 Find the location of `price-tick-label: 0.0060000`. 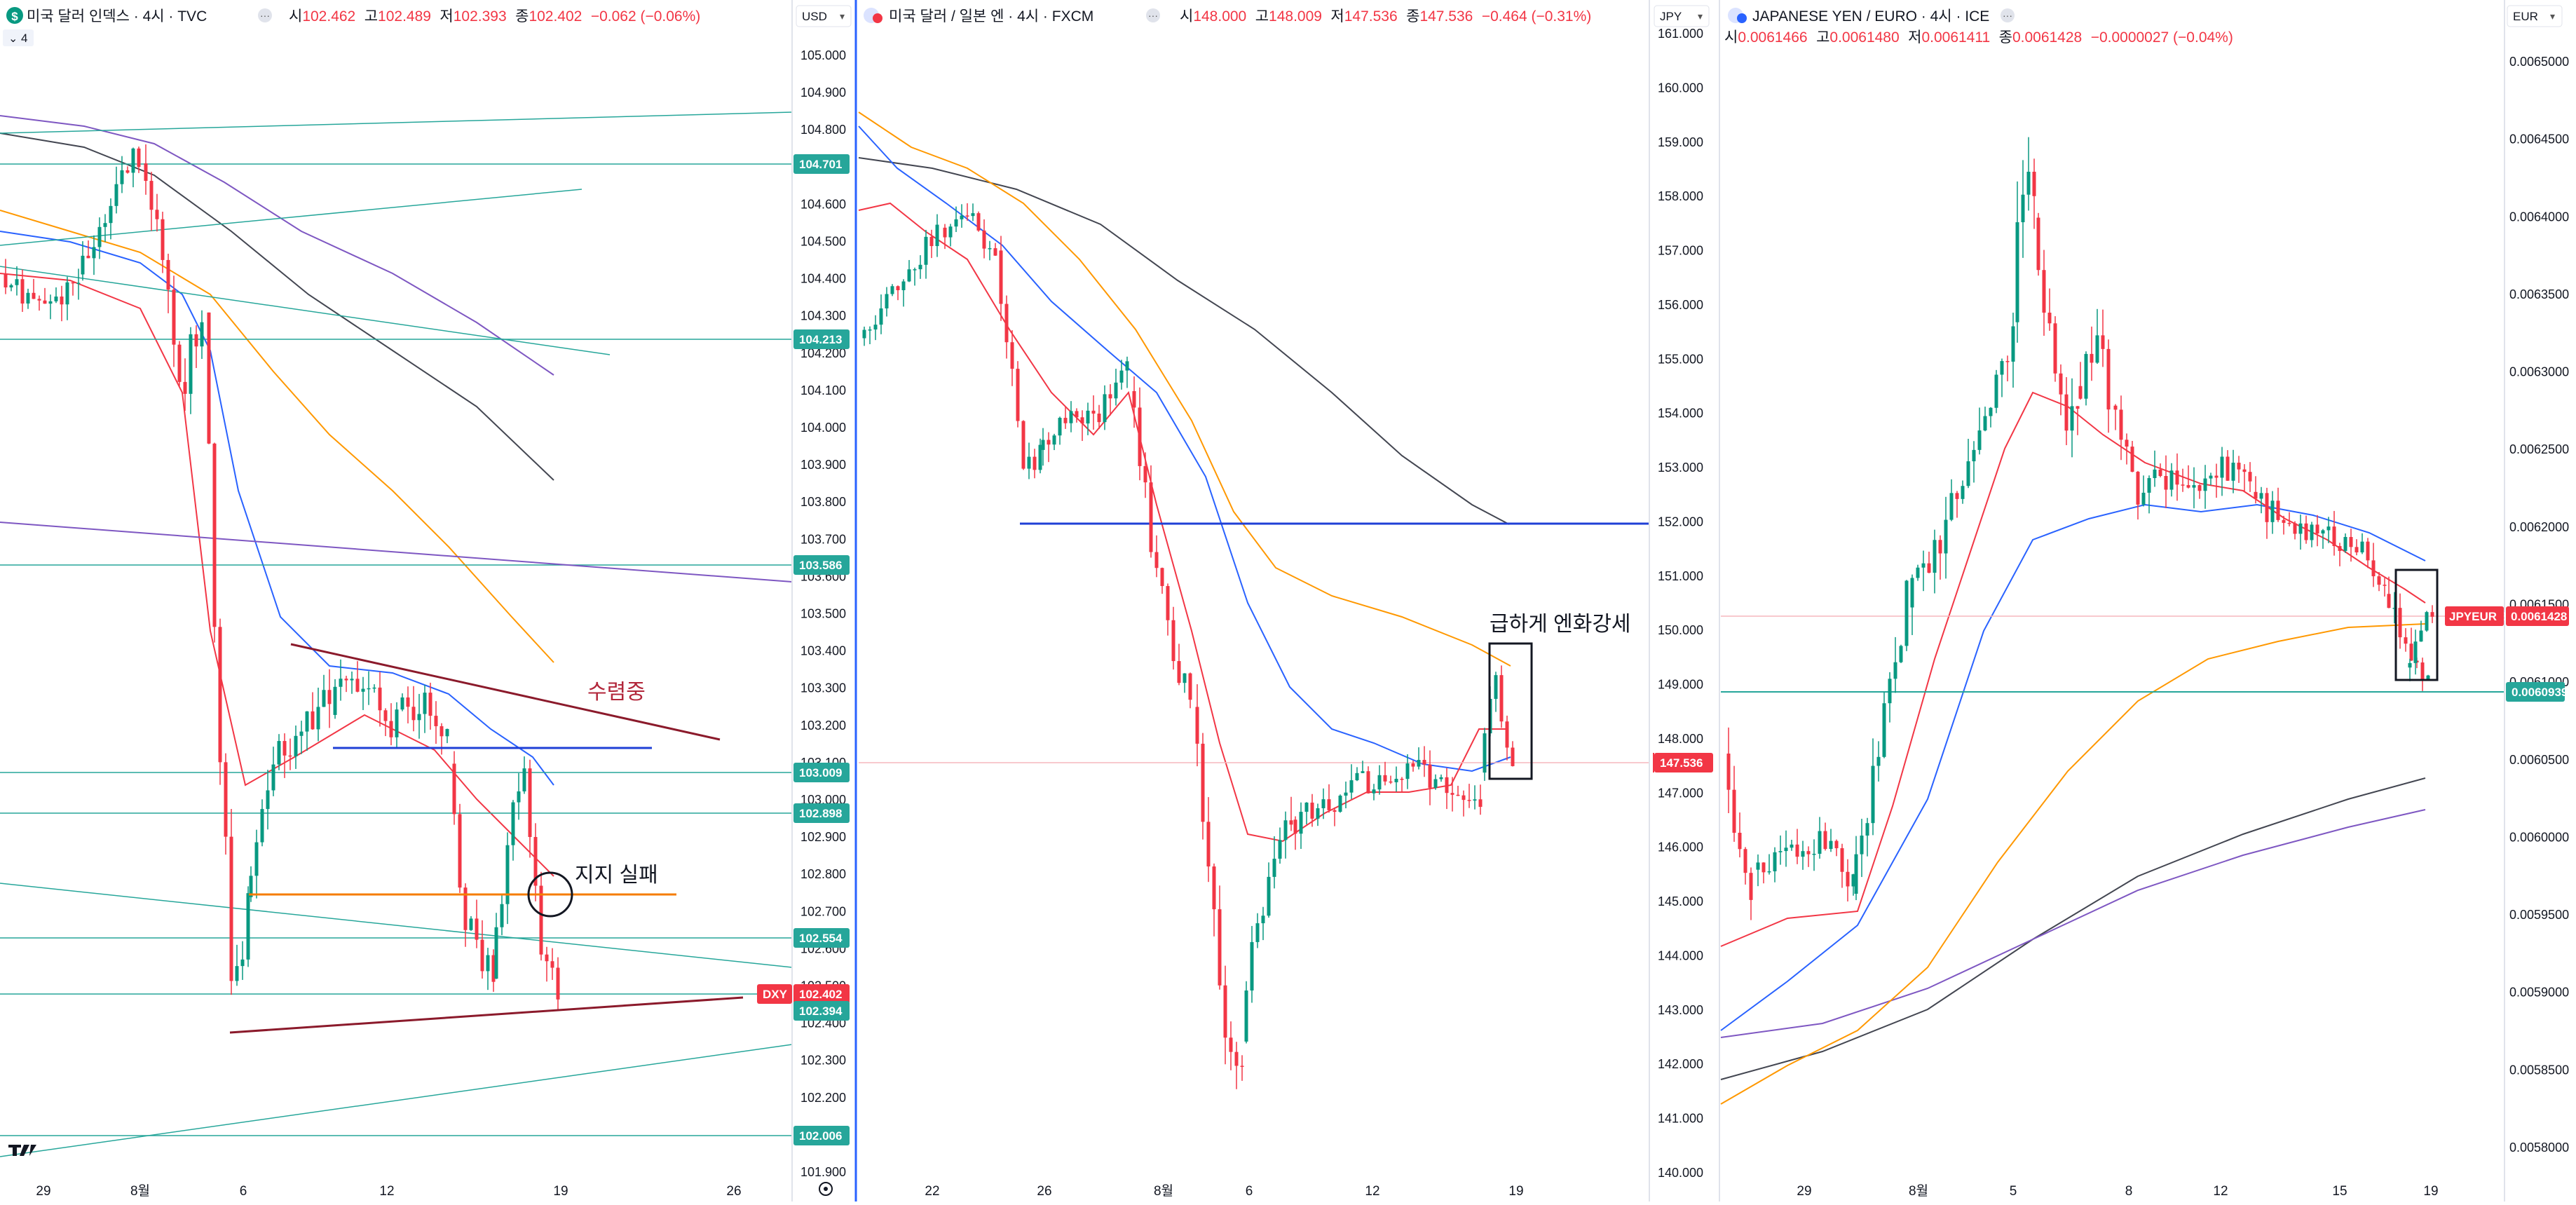

price-tick-label: 0.0060000 is located at coordinates (2539, 837).